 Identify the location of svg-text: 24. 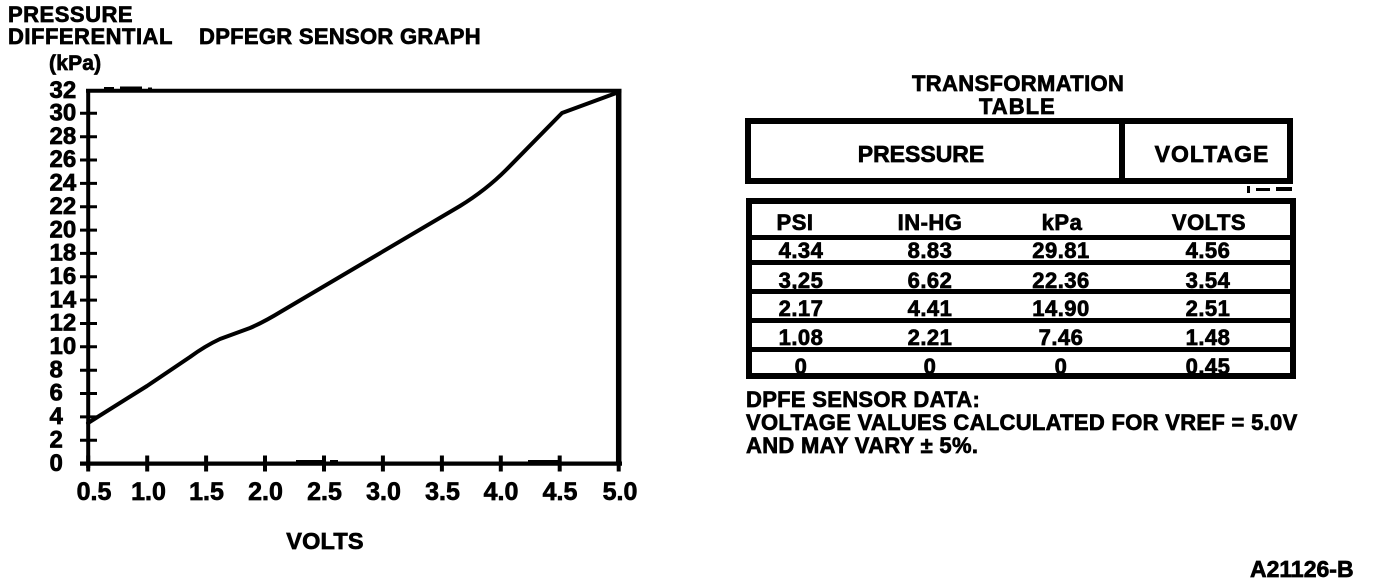
(63, 183).